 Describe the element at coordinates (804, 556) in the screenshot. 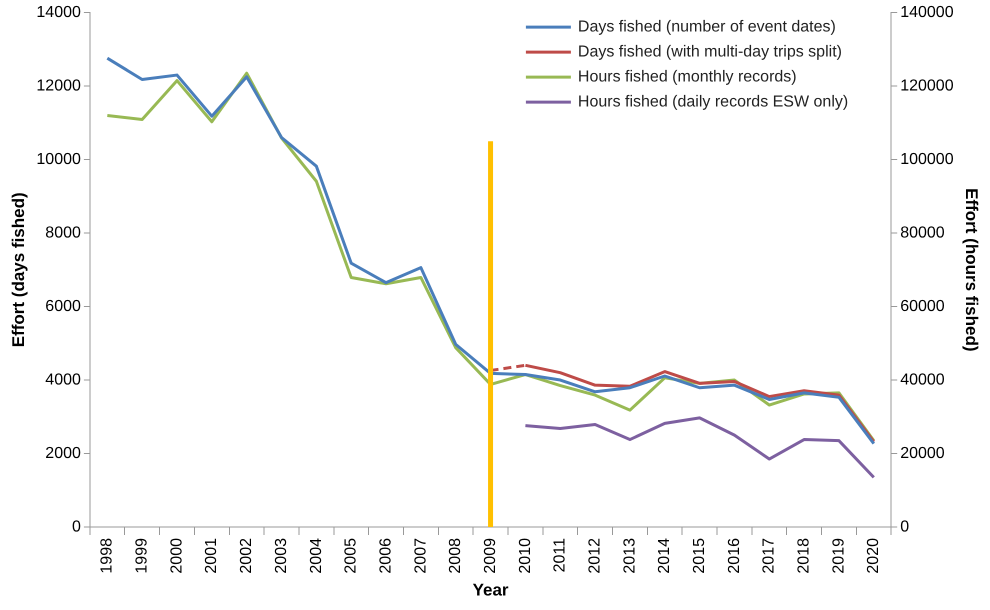

I see `x-tick-label: 2018` at that location.